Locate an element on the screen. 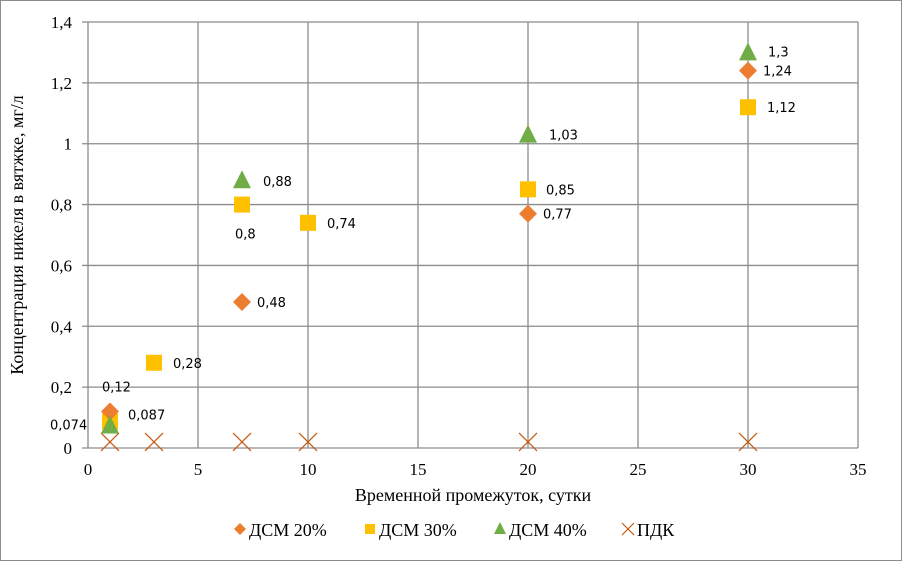 The height and width of the screenshot is (561, 902). data-label: 0,85 is located at coordinates (560, 190).